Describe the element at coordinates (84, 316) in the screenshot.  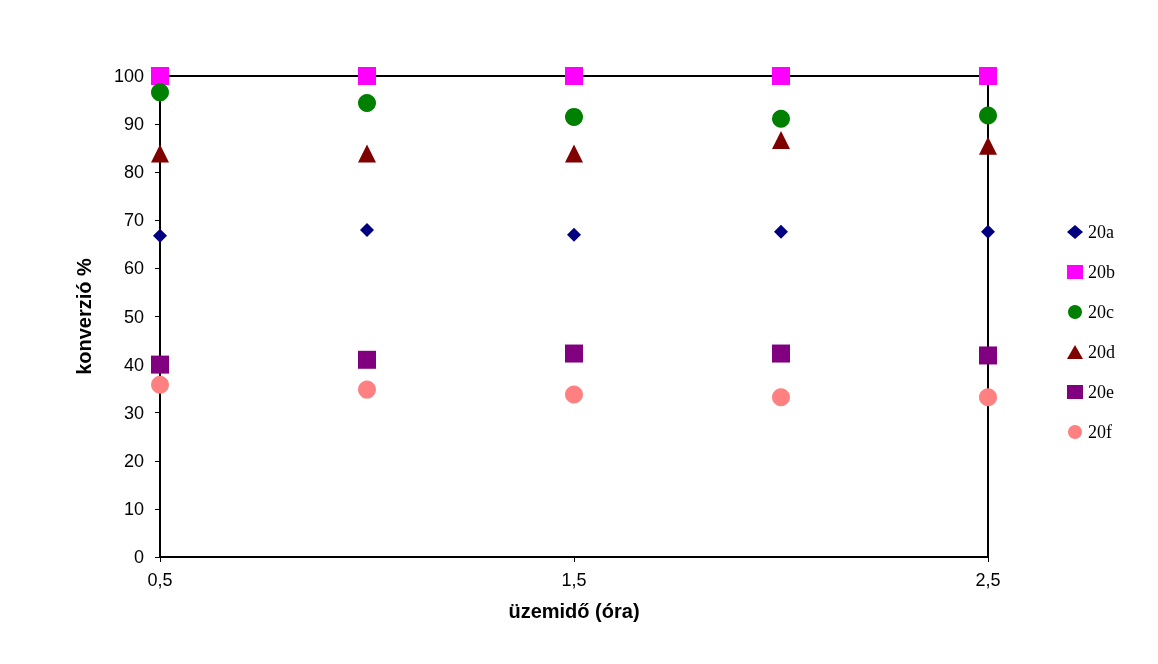
I see `y-axis-title: konverzió %` at that location.